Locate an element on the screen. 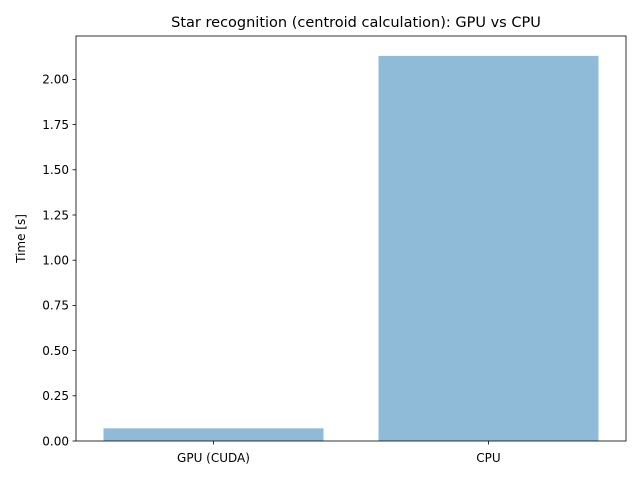  y-tick-label: 1.75 is located at coordinates (55, 125).